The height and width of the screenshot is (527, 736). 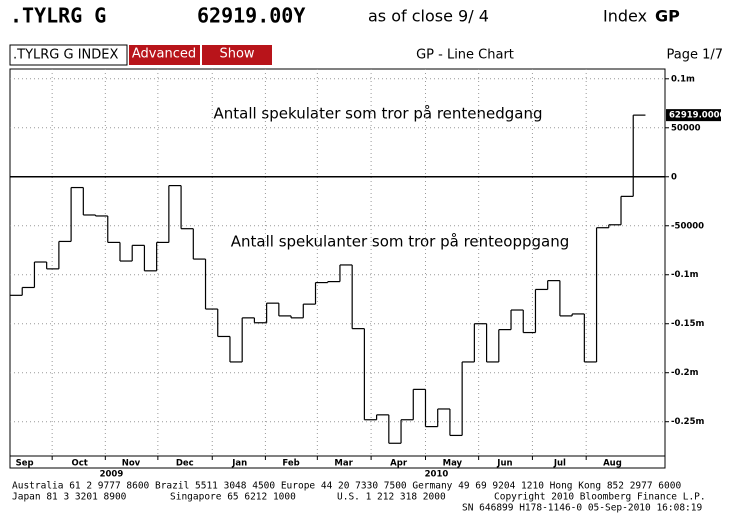 What do you see at coordinates (694, 55) in the screenshot?
I see `page-indicator: Page 1/7` at bounding box center [694, 55].